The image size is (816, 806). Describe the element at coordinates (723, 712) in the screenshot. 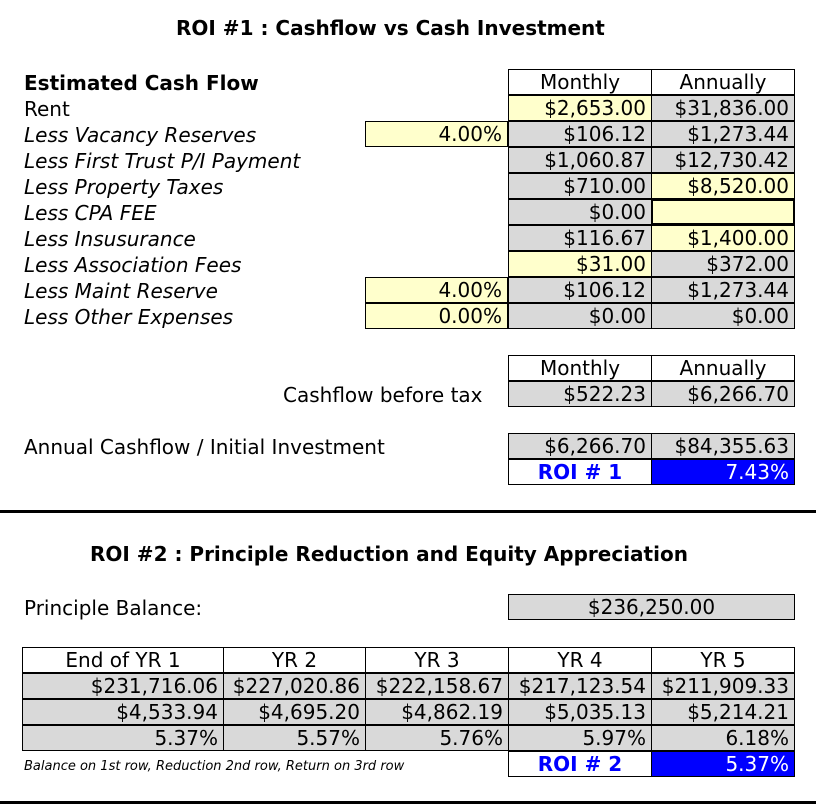

I see `reduction-yr5: $5,214.21` at that location.